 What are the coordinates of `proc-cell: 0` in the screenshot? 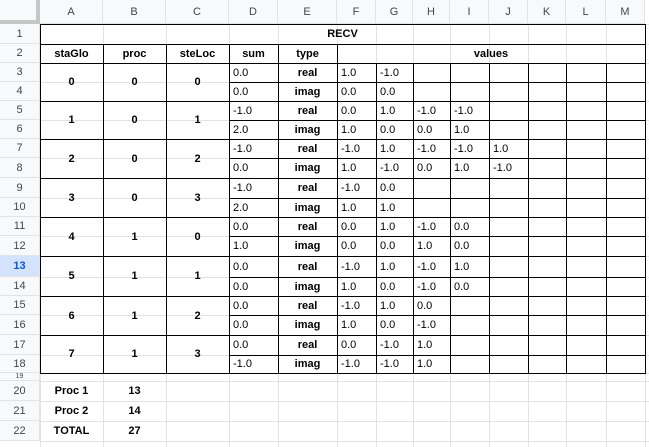 It's located at (134, 158).